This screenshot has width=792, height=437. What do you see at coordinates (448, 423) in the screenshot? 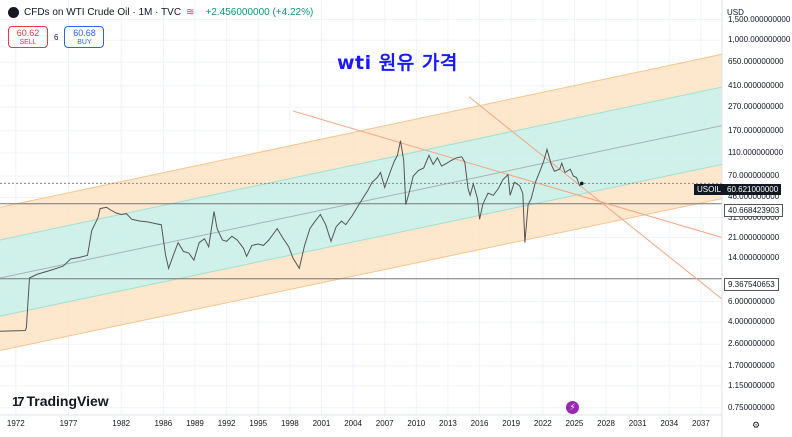
I see `x-tick-label-12: 2013` at bounding box center [448, 423].